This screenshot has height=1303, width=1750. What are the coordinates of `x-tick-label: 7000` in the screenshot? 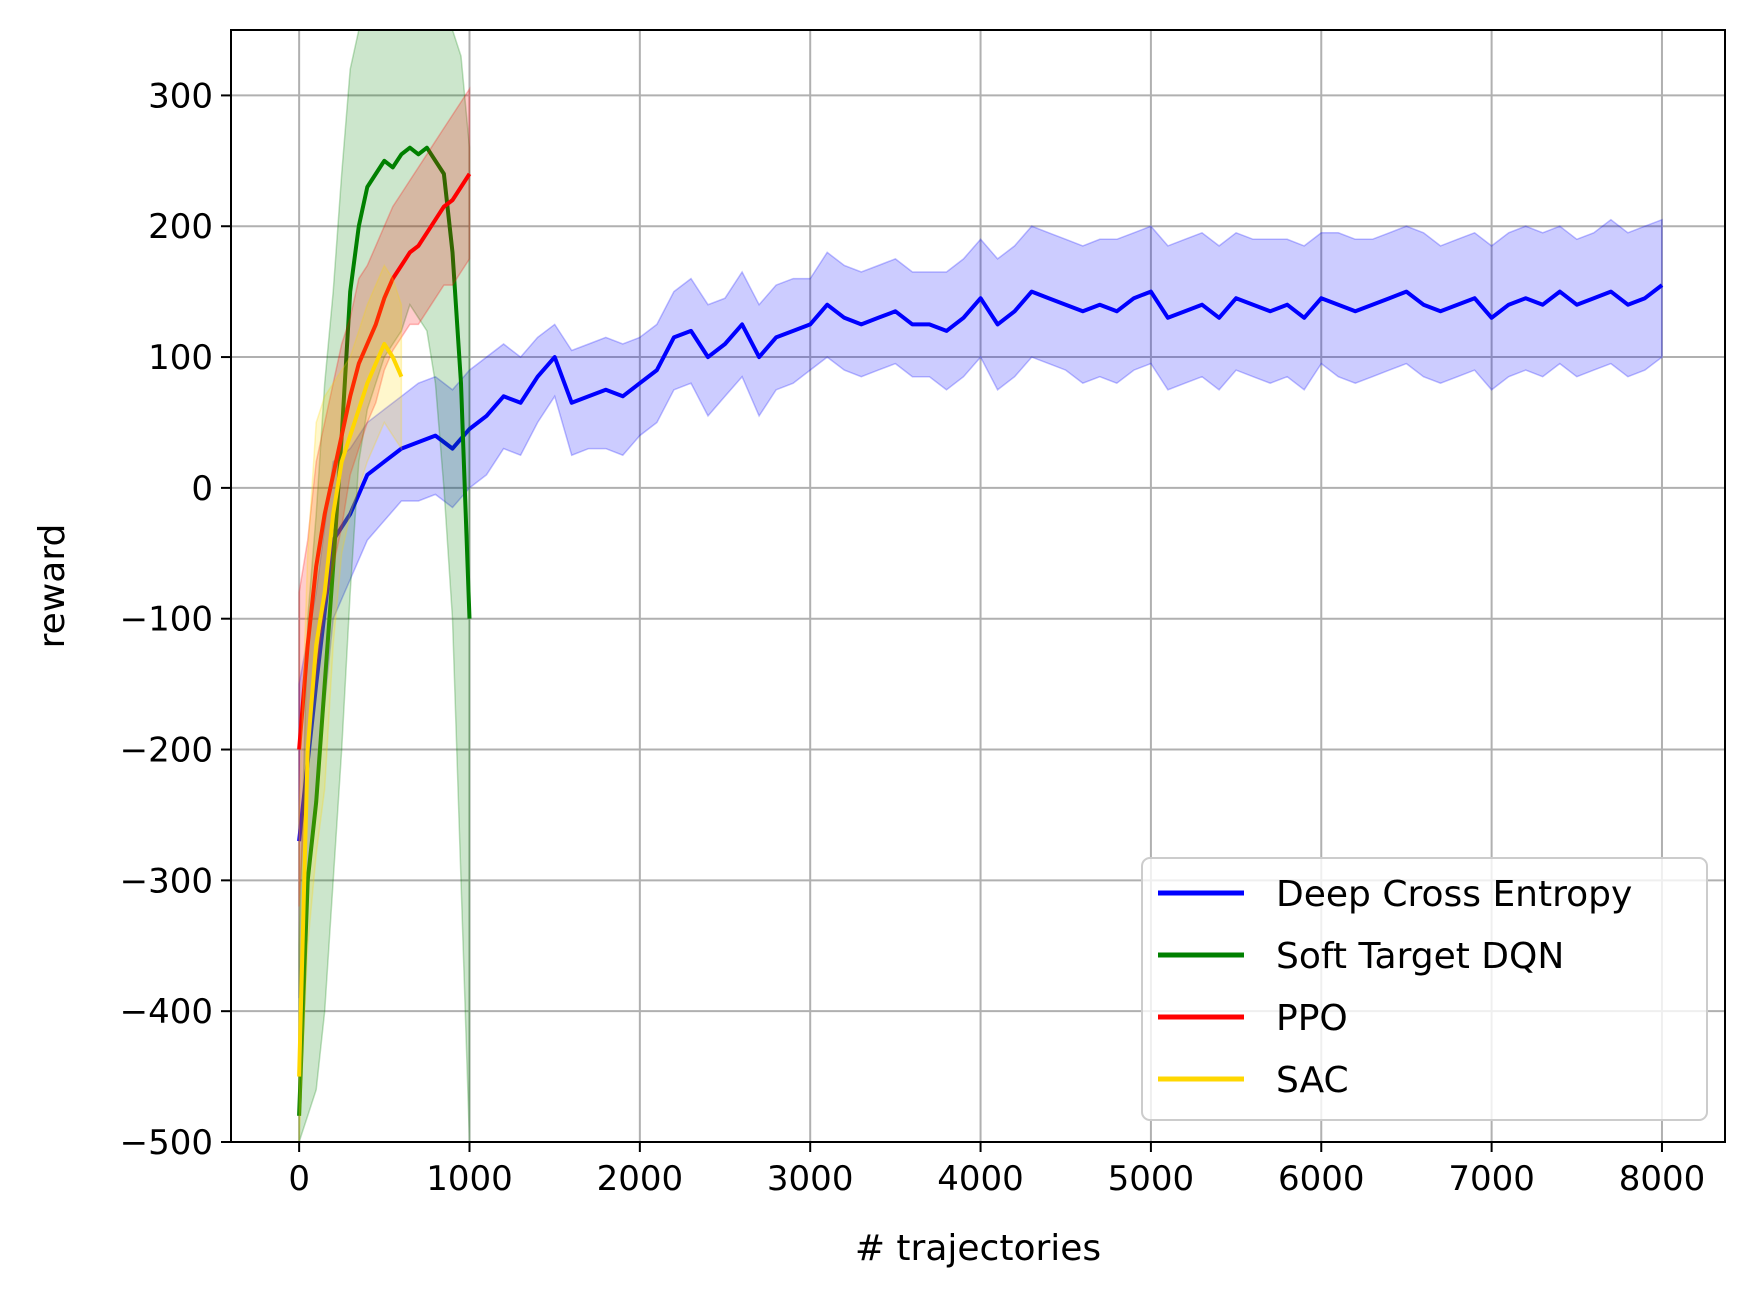 It's located at (1491, 1179).